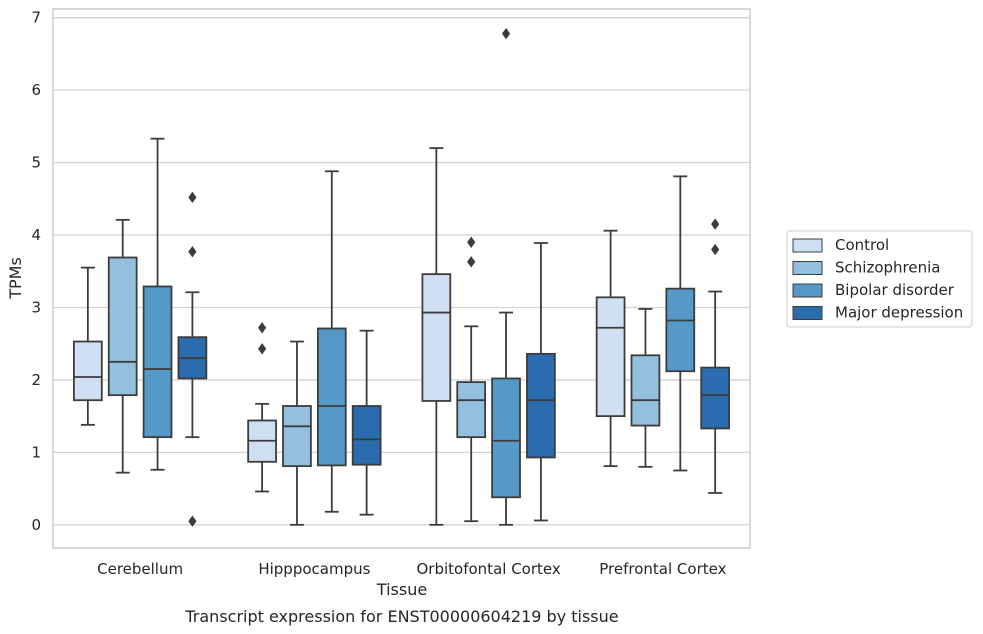  What do you see at coordinates (489, 569) in the screenshot?
I see `x-tick-label: Orbitofontal Cortex` at bounding box center [489, 569].